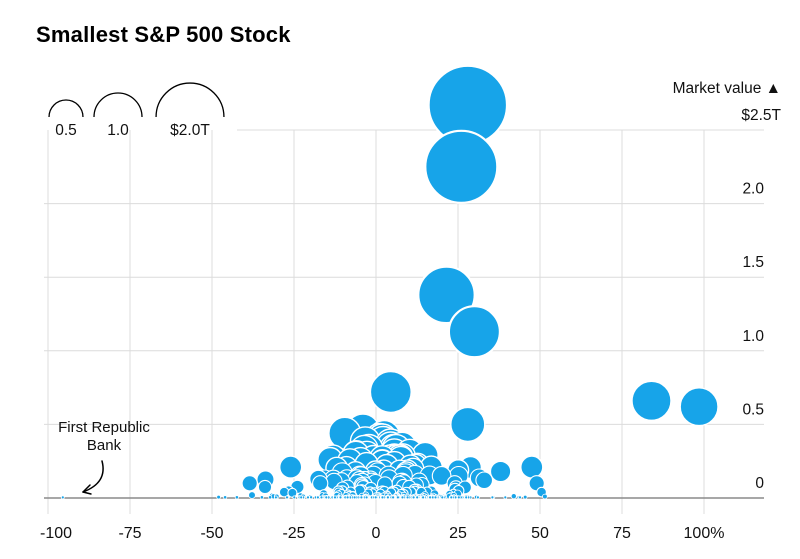 The image size is (800, 559). Describe the element at coordinates (293, 533) in the screenshot. I see `x-tick-label: -25` at that location.